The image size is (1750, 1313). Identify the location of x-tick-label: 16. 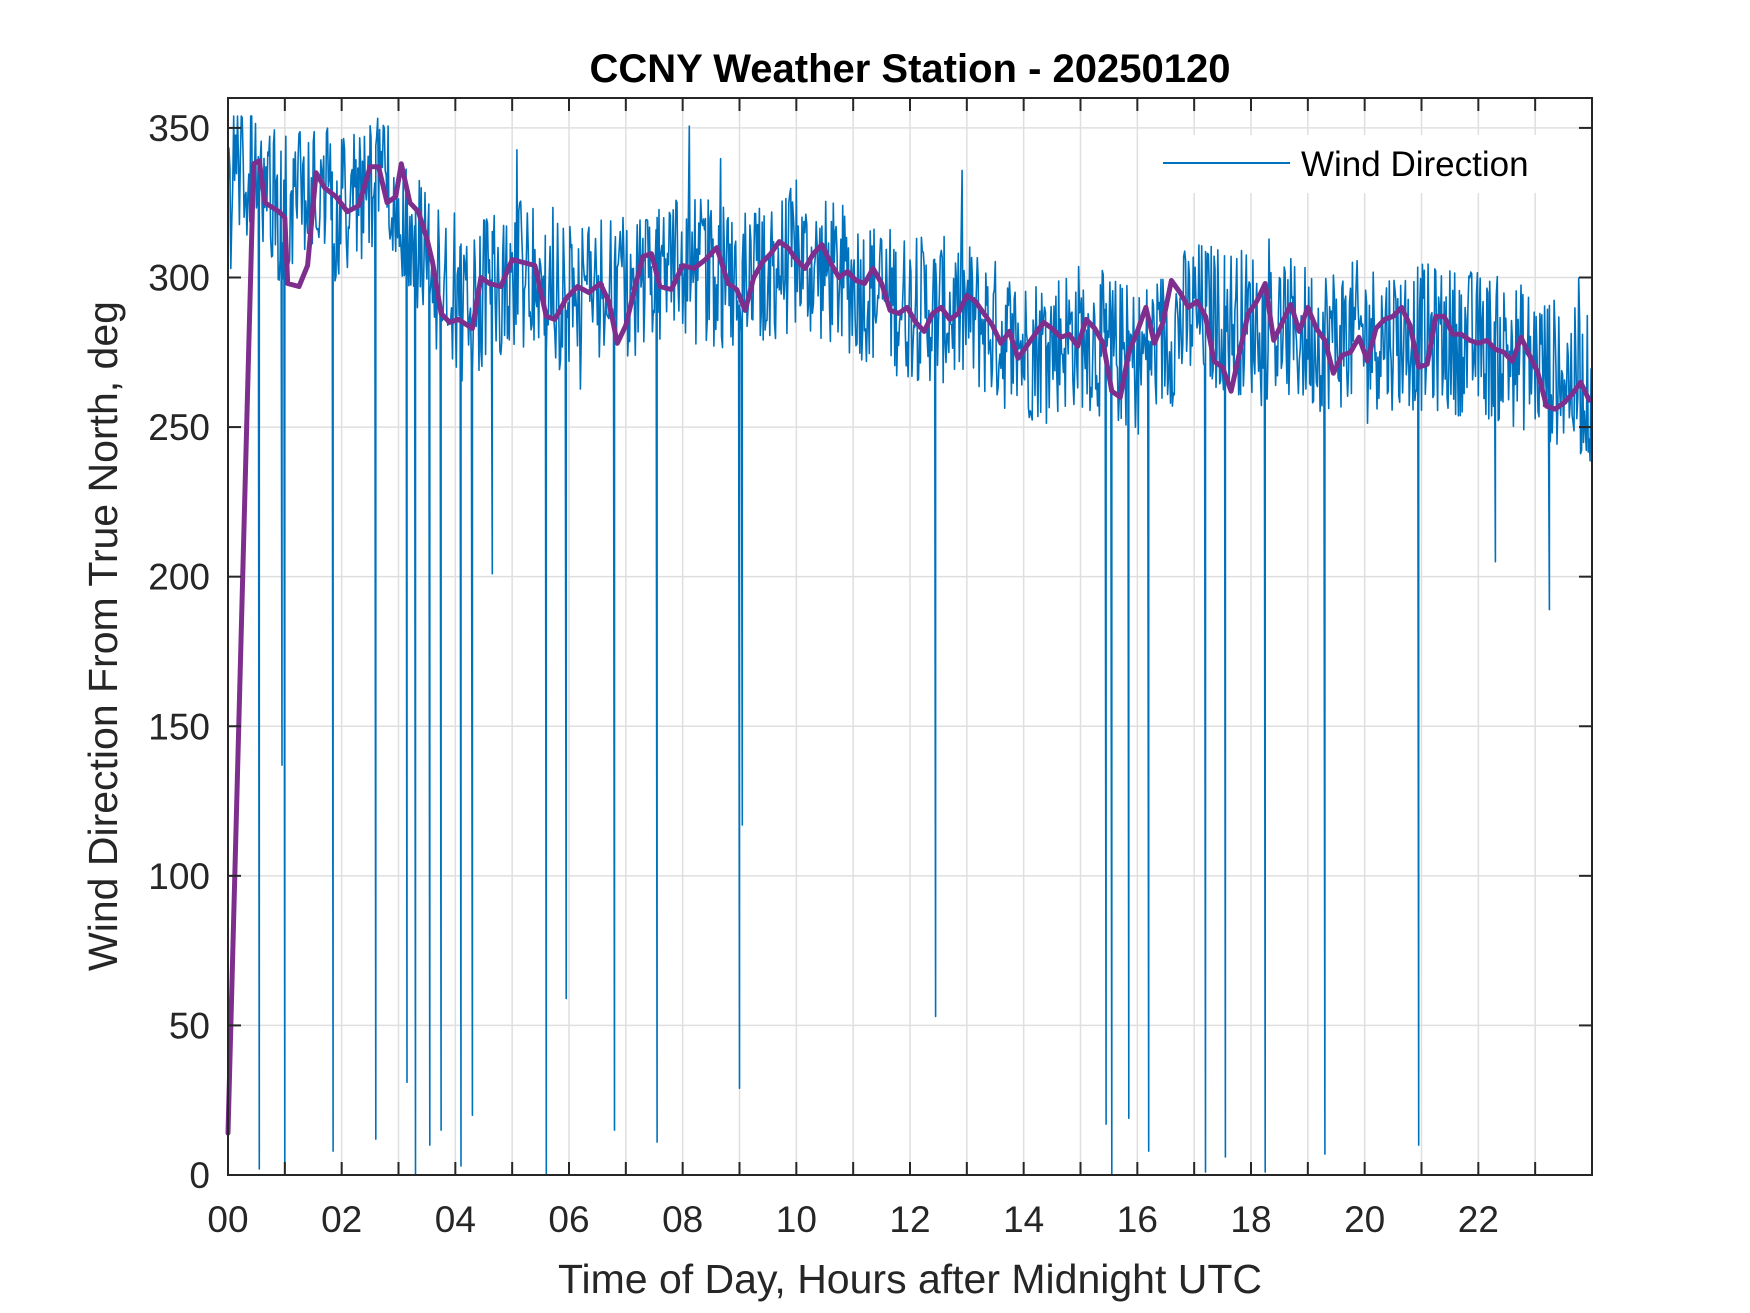
(1137, 1219).